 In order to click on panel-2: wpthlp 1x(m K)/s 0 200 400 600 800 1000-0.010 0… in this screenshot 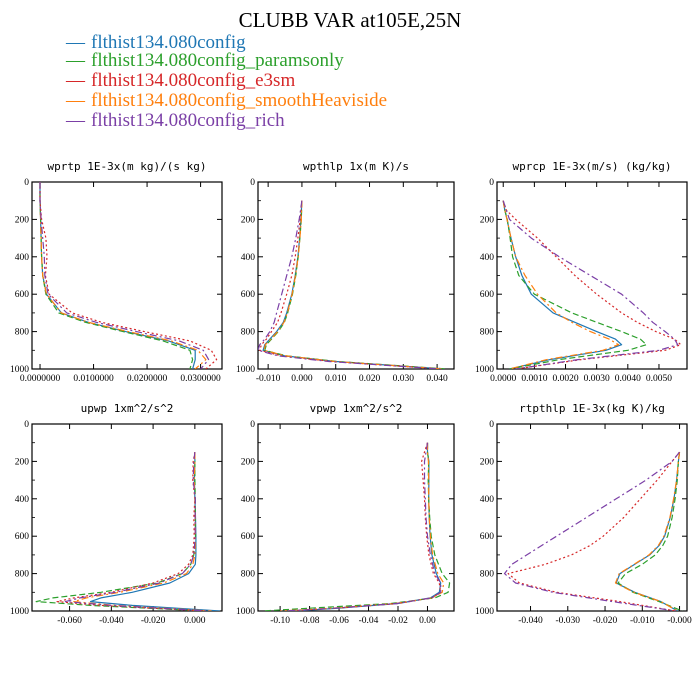, I will do `click(345, 272)`.